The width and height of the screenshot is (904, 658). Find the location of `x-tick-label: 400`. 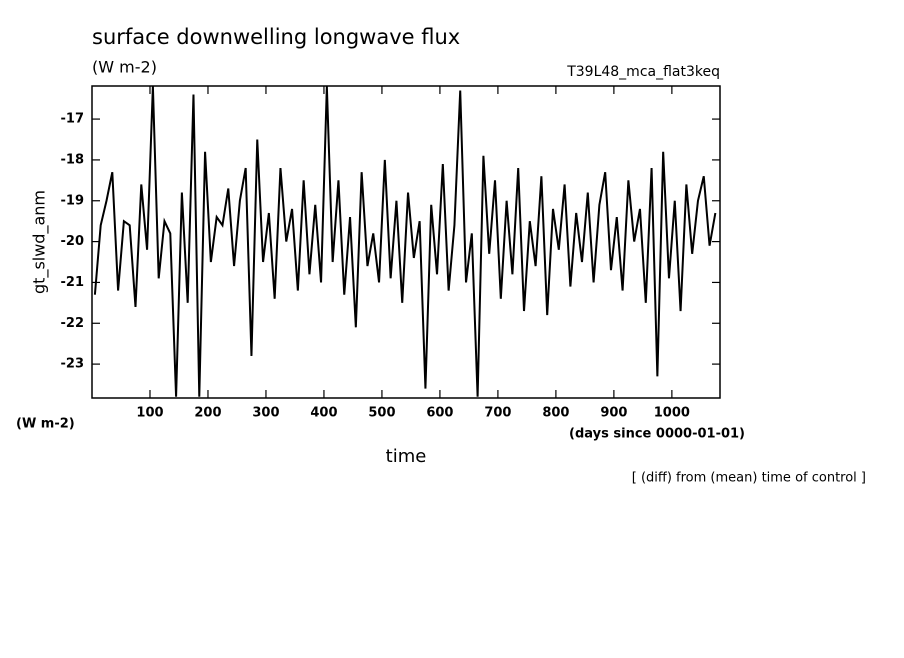

x-tick-label: 400 is located at coordinates (323, 413).